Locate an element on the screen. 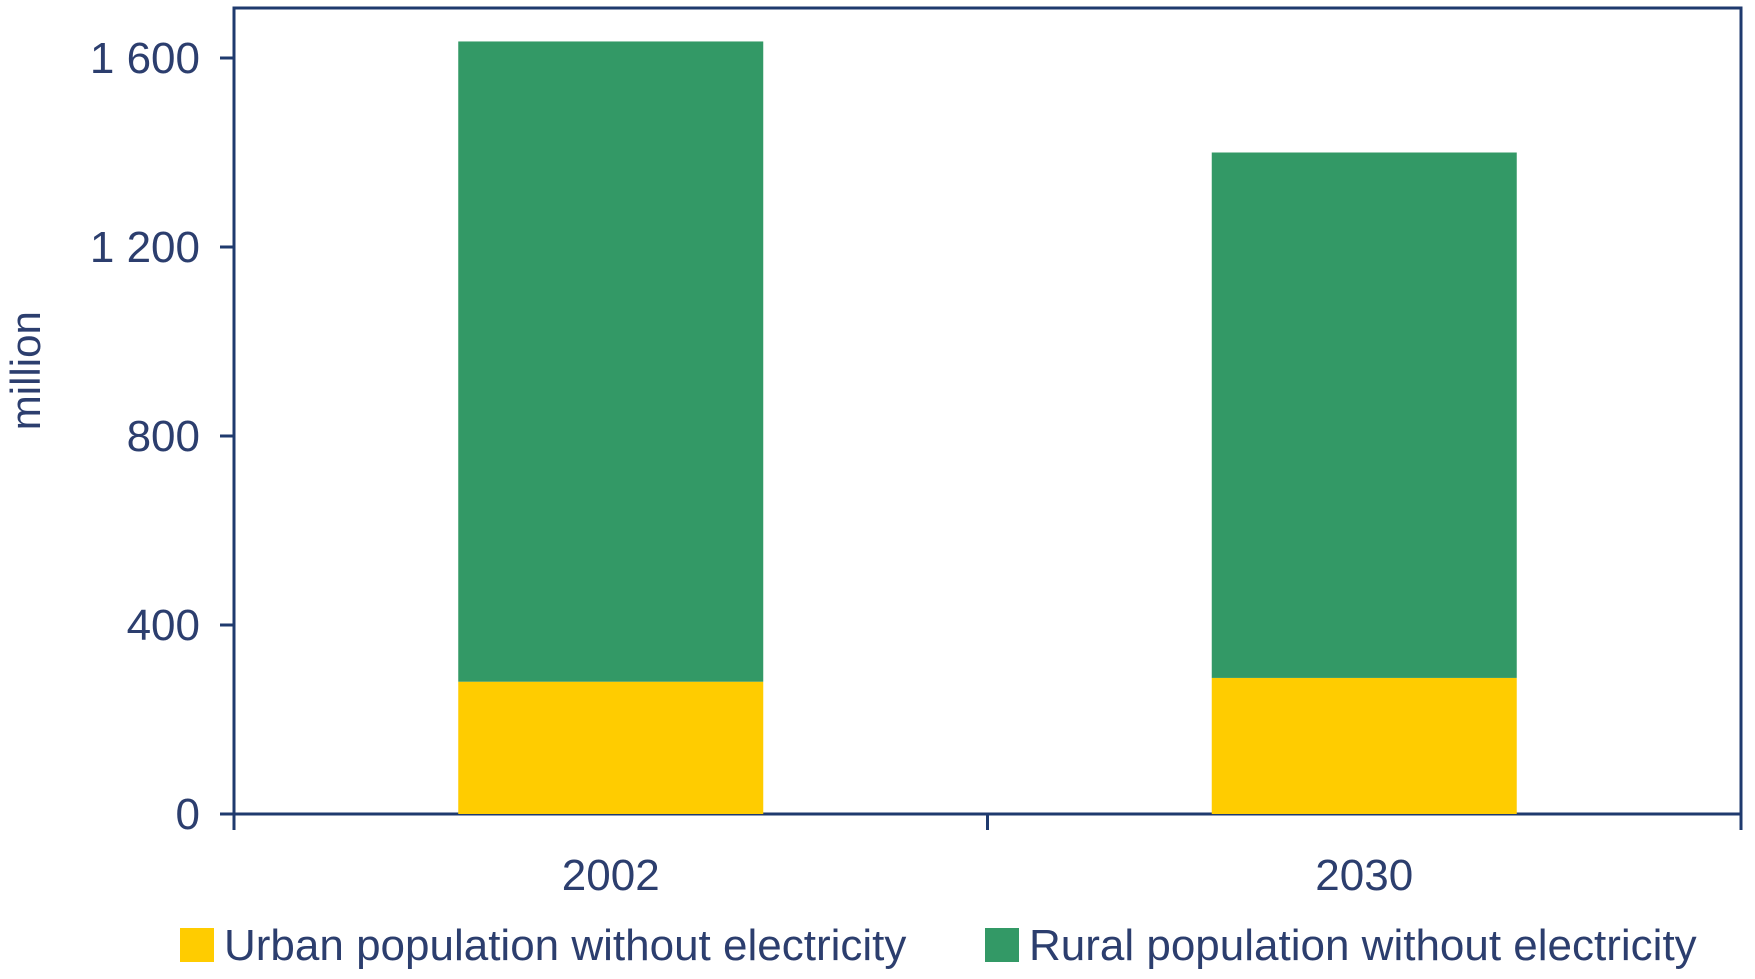 The image size is (1755, 979). y-tick-label: 1 600 is located at coordinates (145, 58).